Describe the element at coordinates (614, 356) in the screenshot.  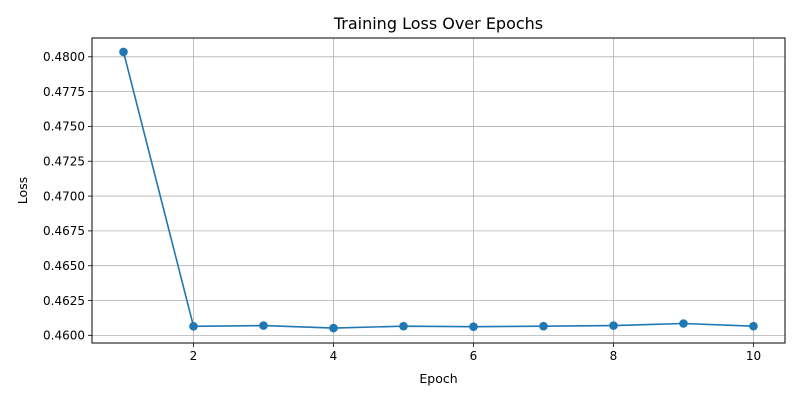
I see `x-tick-label: 8` at that location.